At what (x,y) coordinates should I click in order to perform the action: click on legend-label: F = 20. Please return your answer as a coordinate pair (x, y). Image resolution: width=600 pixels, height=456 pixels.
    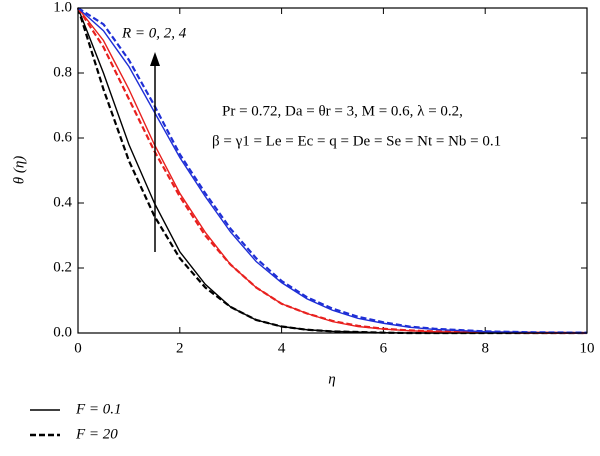
    Looking at the image, I should click on (96, 434).